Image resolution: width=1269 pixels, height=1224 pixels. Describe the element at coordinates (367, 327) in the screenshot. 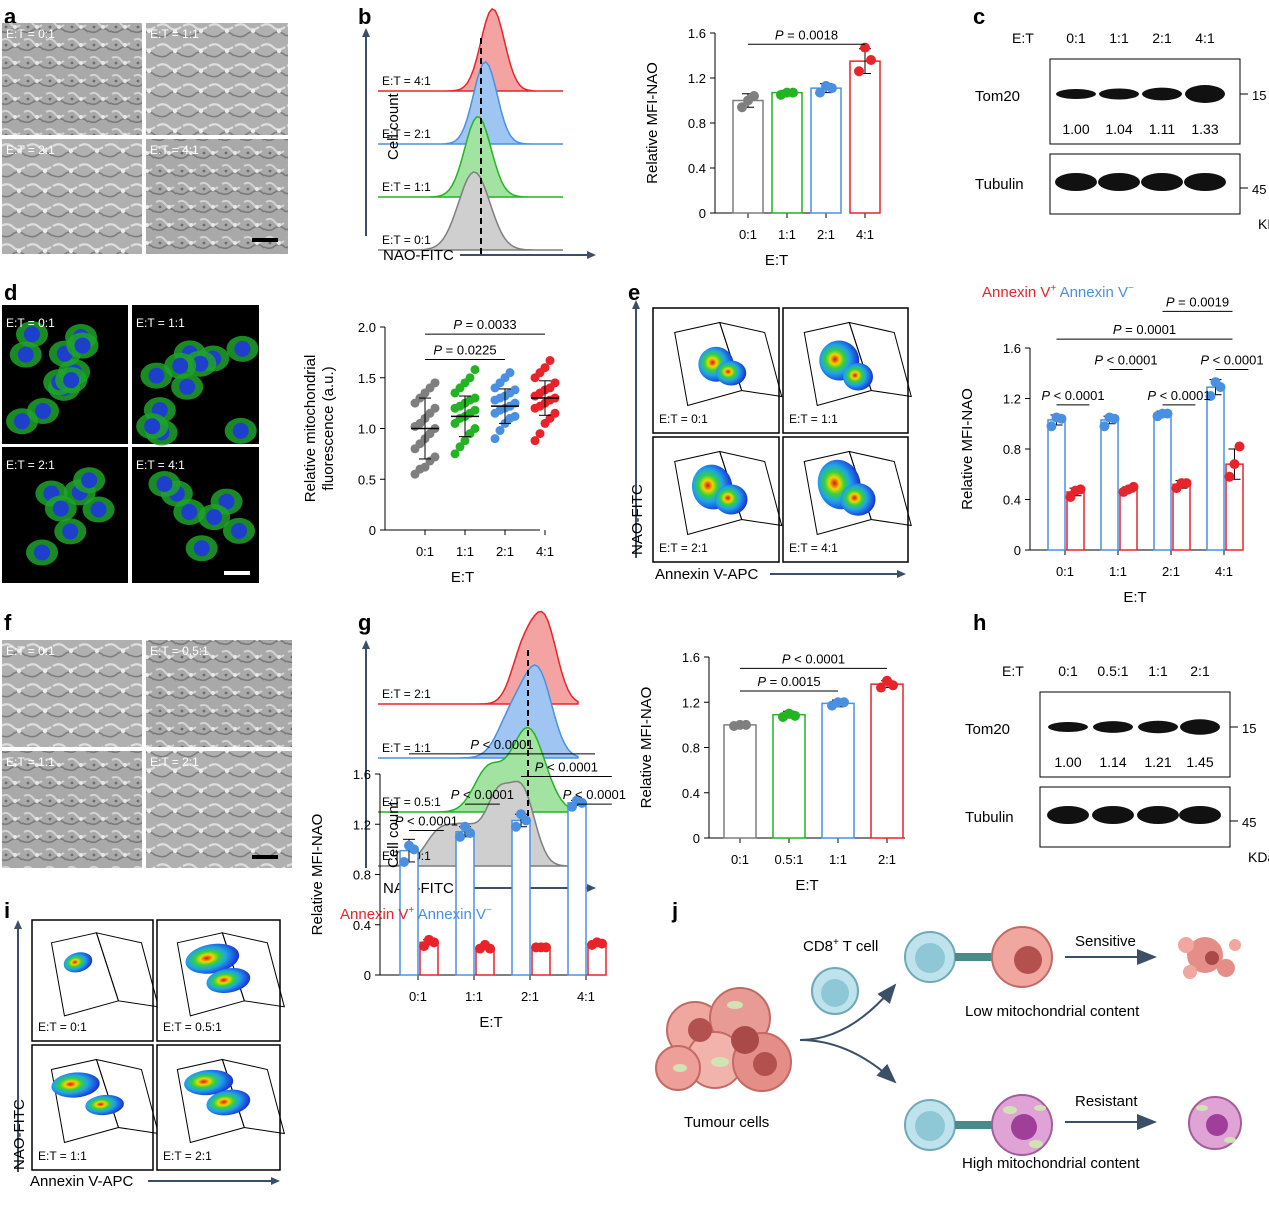

I see `y-tick-label: 2.0` at that location.